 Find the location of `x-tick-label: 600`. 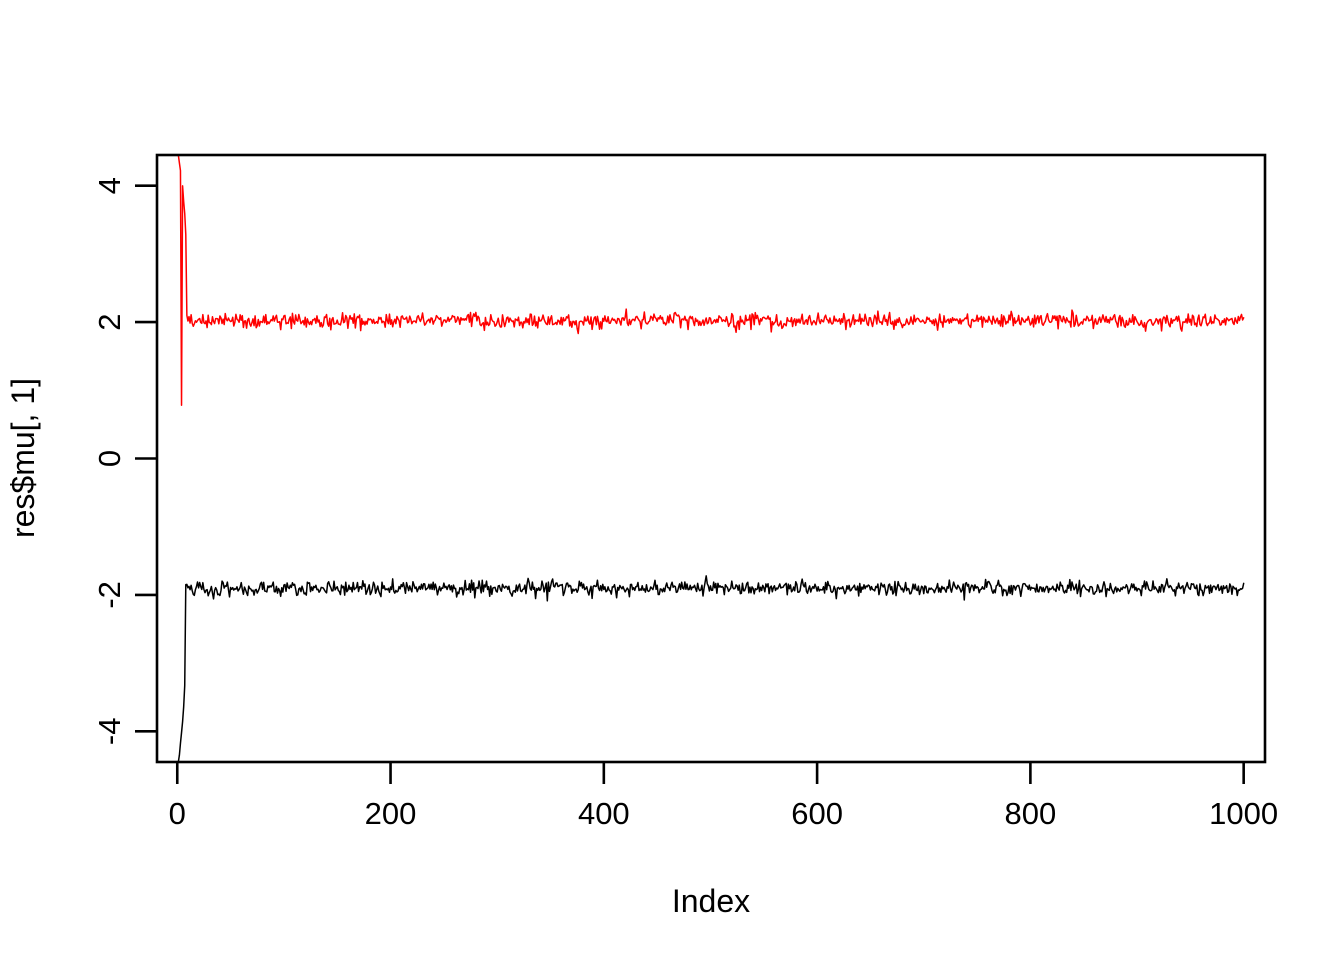

x-tick-label: 600 is located at coordinates (817, 813).